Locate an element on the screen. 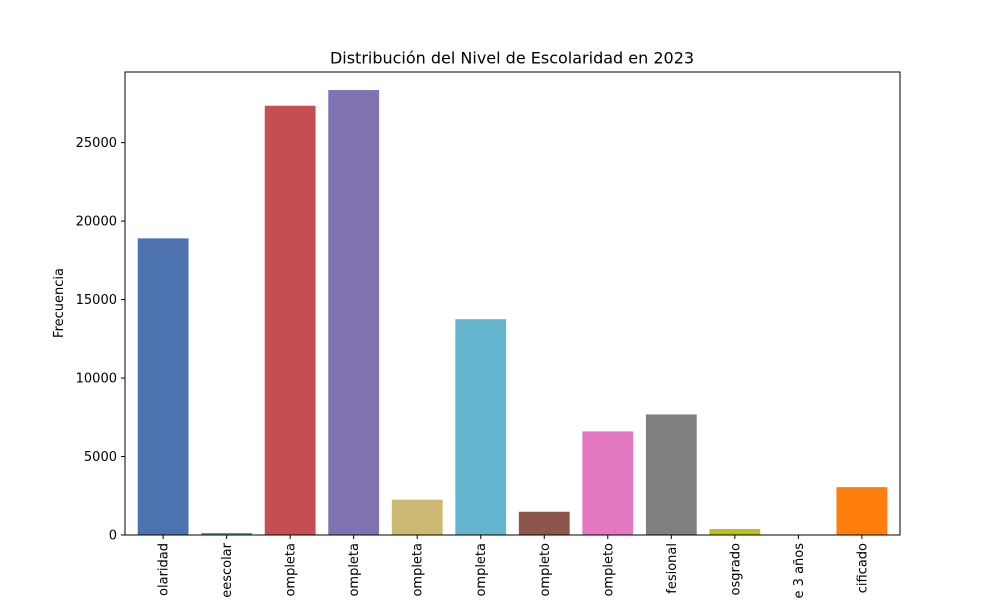  x-tick-label: osgrado is located at coordinates (735, 569).